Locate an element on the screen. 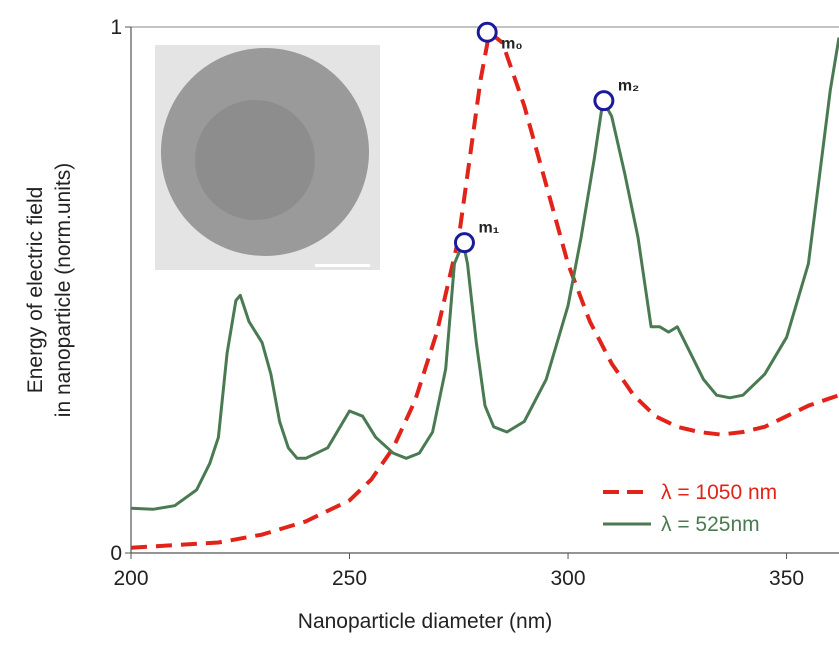 The width and height of the screenshot is (839, 645). y-axis-label: in nanoparticle (norm.units) is located at coordinates (63, 290).